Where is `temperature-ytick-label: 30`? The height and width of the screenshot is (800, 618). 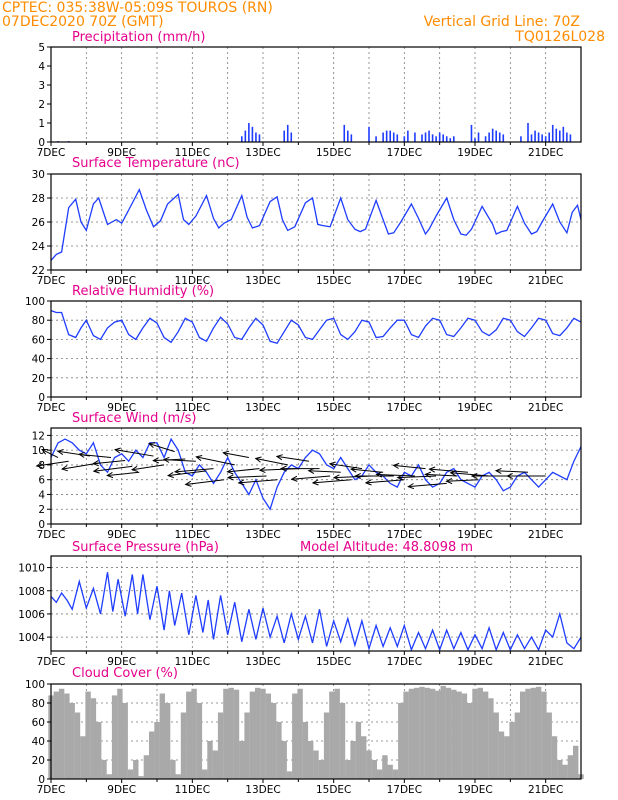
temperature-ytick-label: 30 is located at coordinates (38, 175).